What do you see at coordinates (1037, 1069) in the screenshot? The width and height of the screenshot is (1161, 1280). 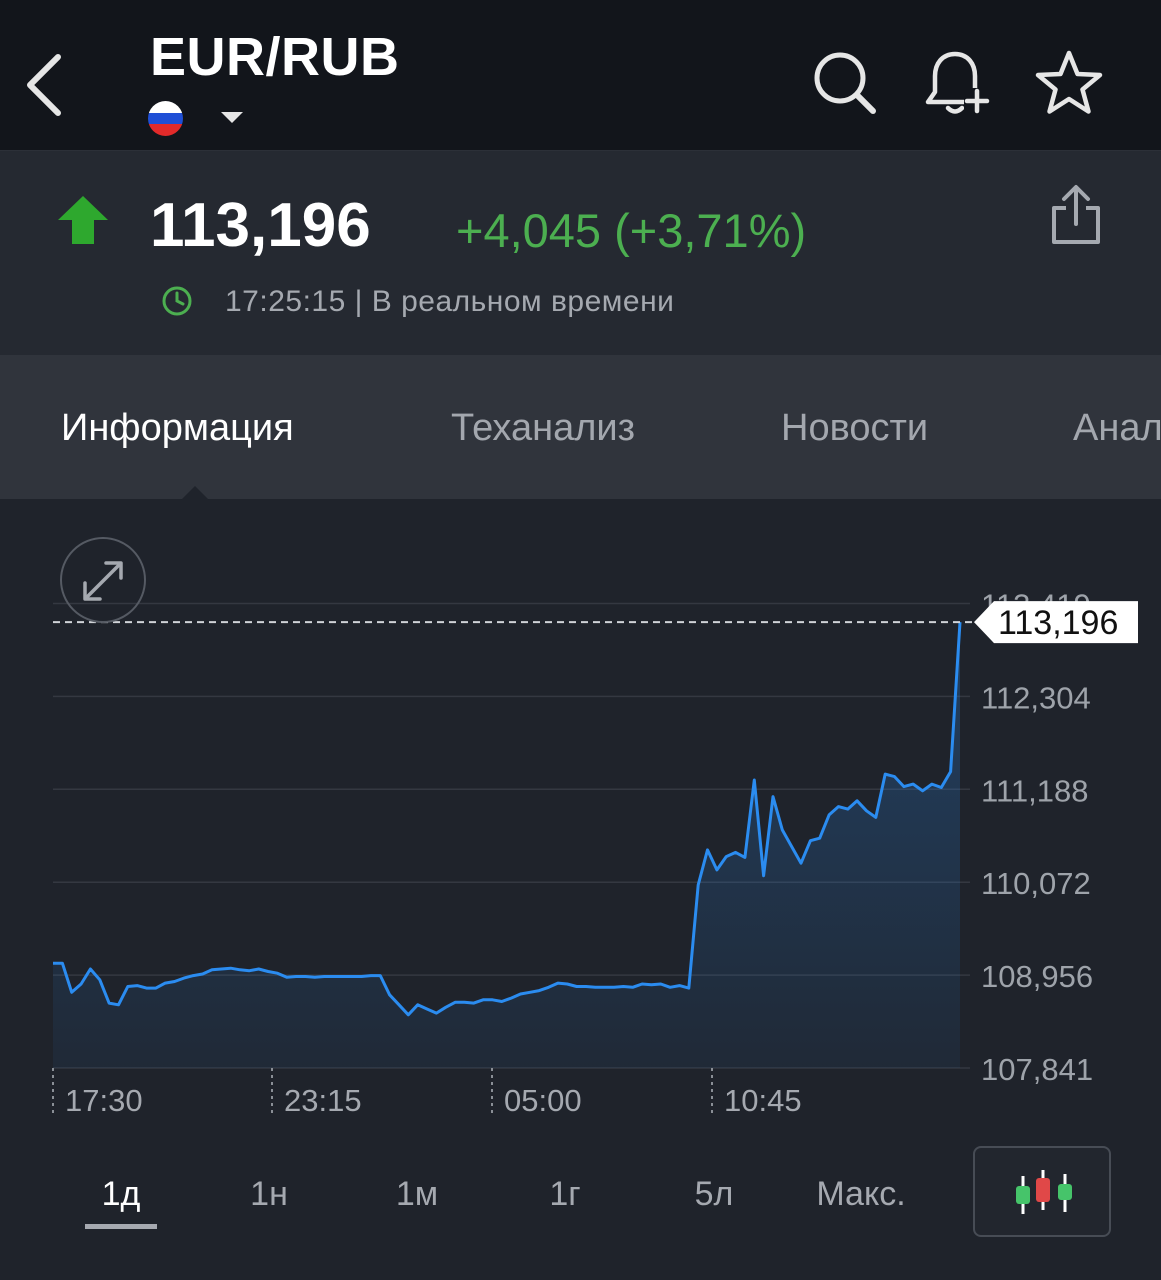 I see `y-tick-label: 107,841` at bounding box center [1037, 1069].